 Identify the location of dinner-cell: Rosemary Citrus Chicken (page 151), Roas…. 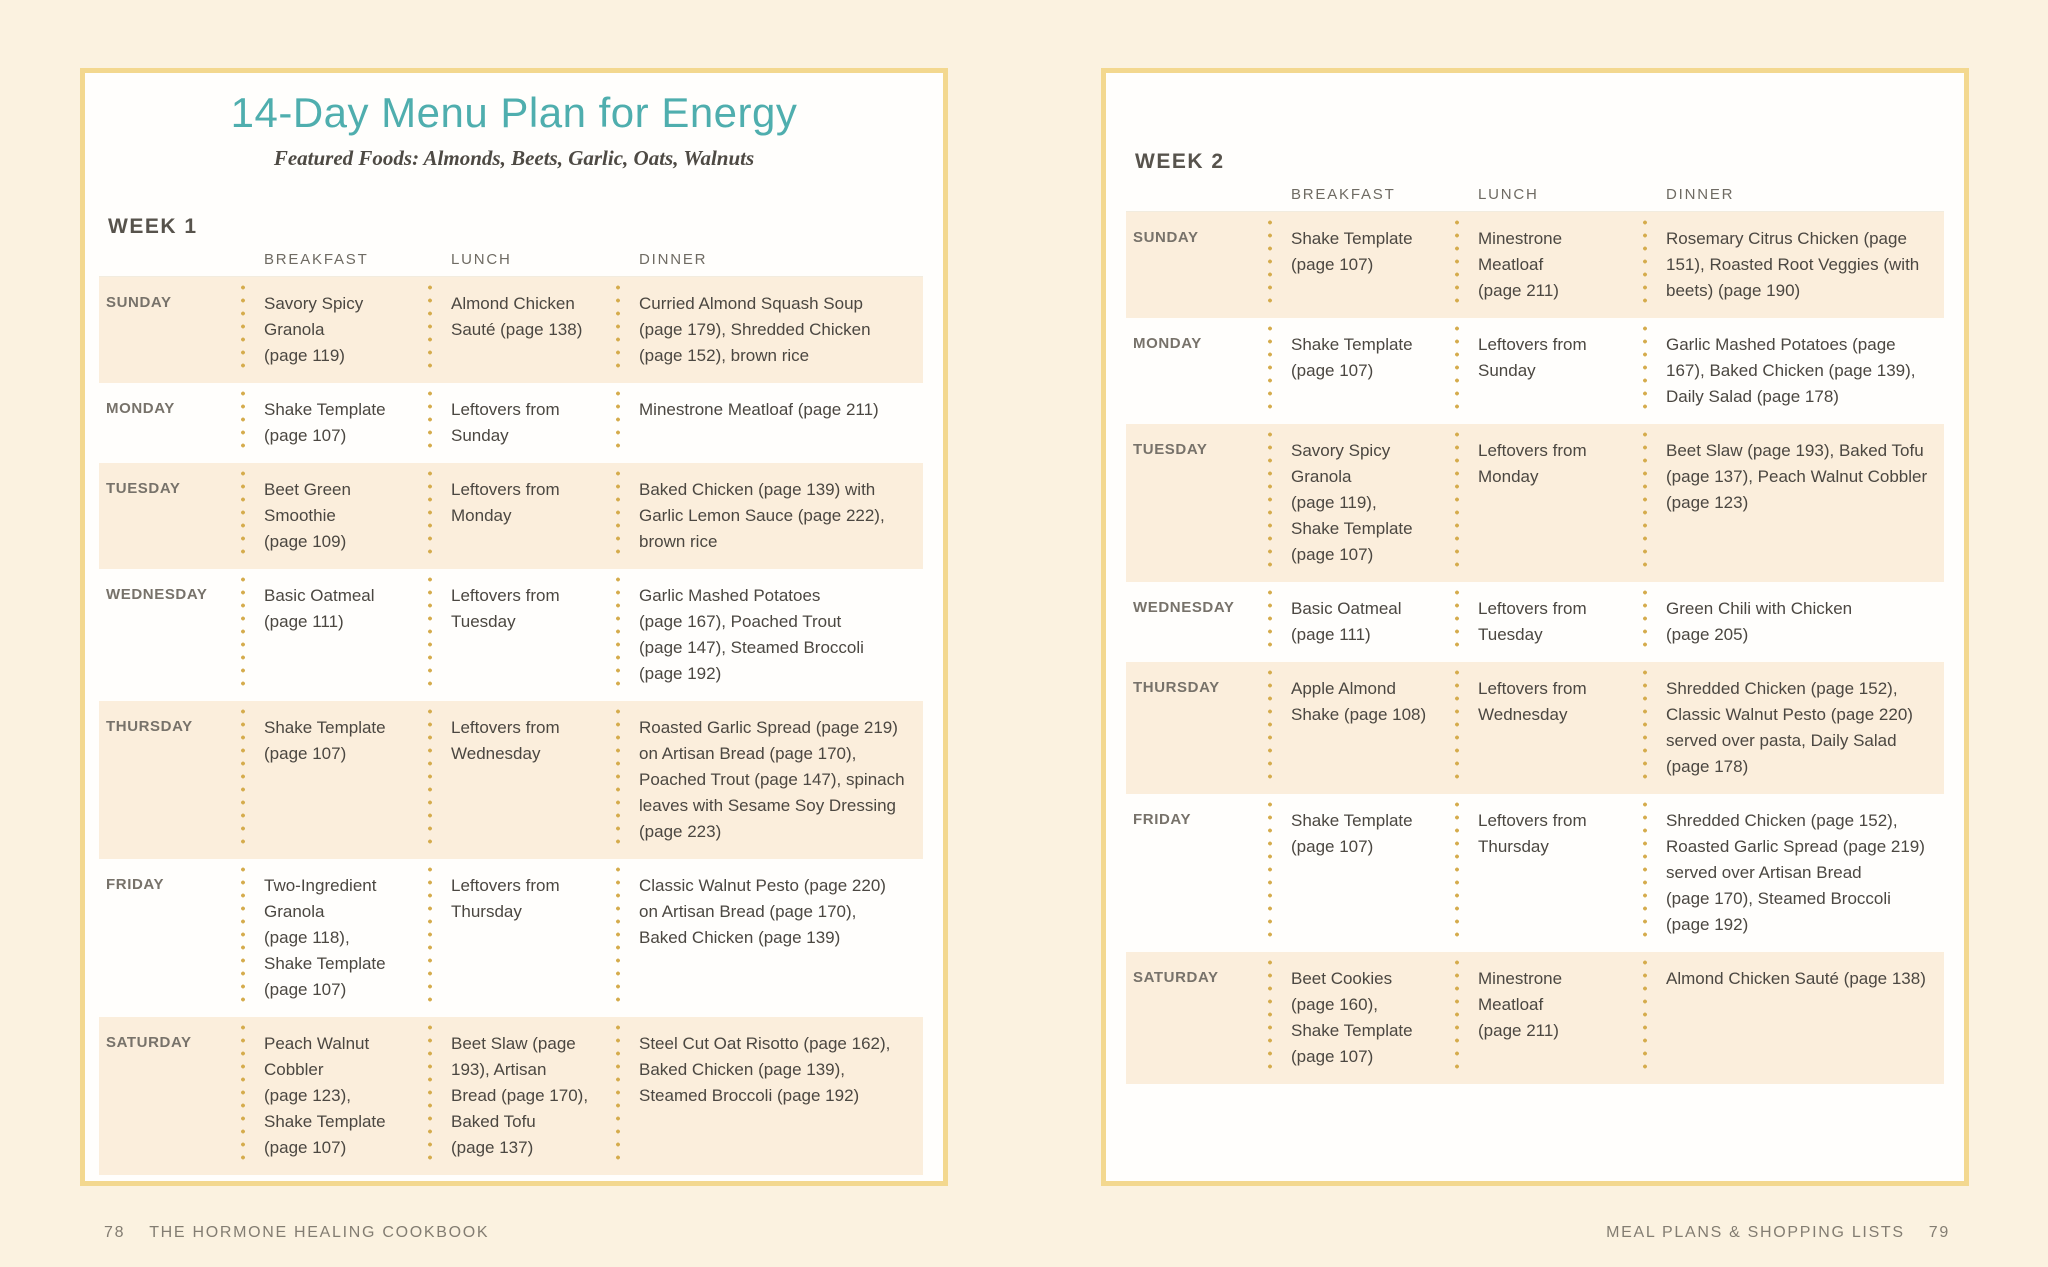
(1793, 265).